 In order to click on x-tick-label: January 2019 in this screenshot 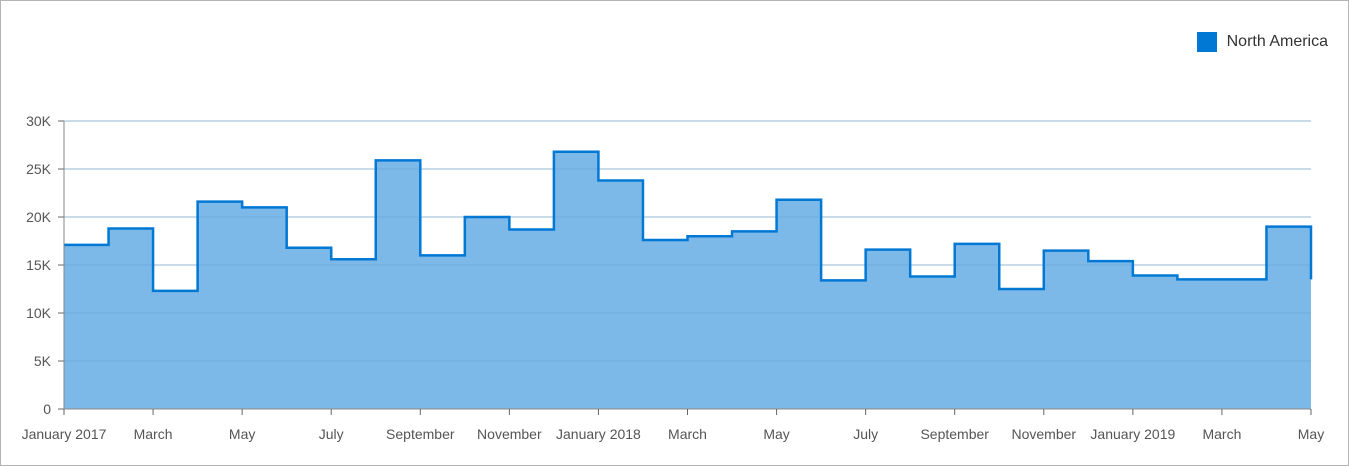, I will do `click(1132, 434)`.